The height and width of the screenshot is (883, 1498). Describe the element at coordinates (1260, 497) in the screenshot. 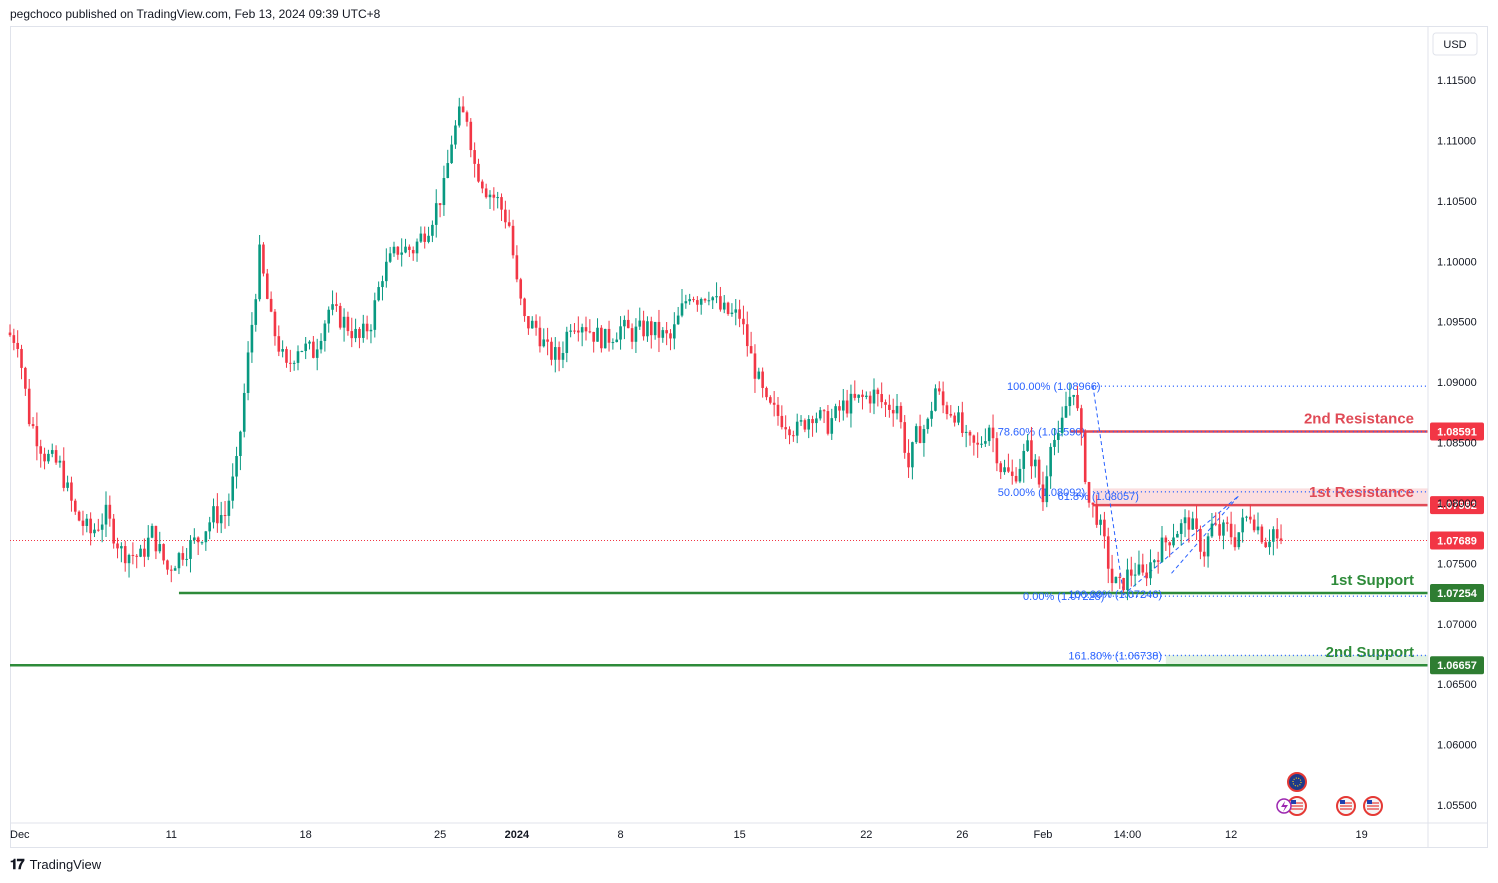

I see `resistance-zone` at that location.